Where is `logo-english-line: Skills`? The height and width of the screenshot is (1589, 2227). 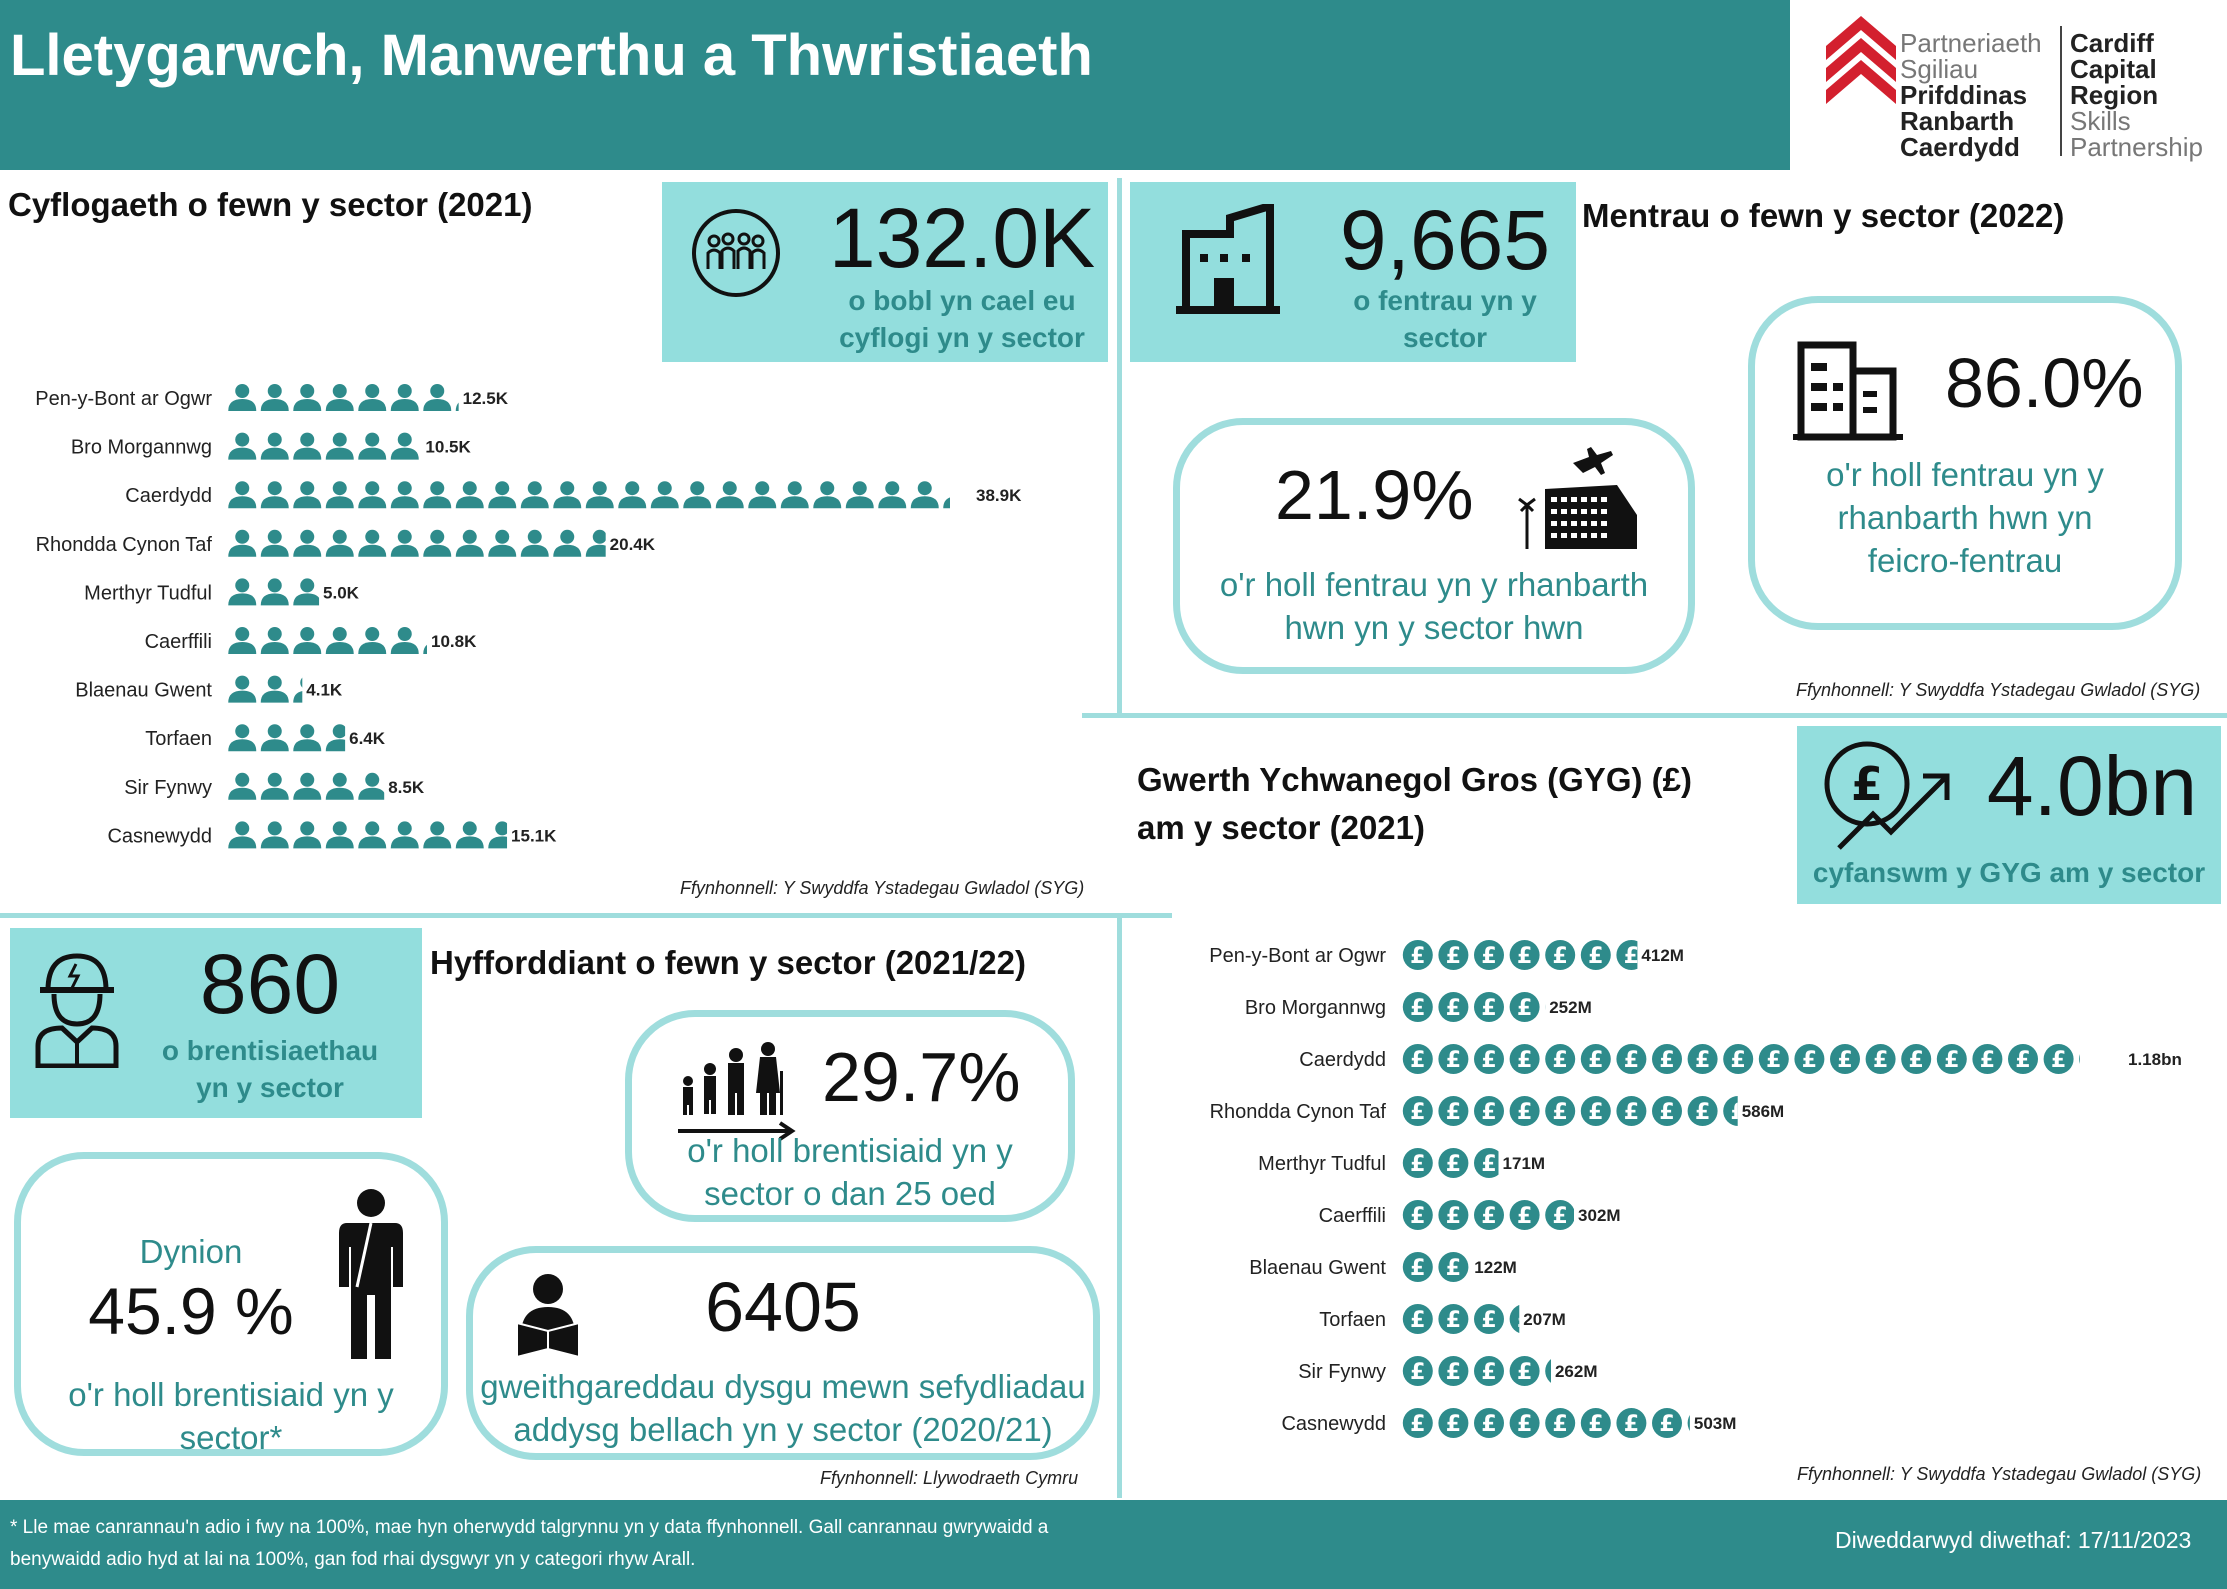
logo-english-line: Skills is located at coordinates (2100, 121).